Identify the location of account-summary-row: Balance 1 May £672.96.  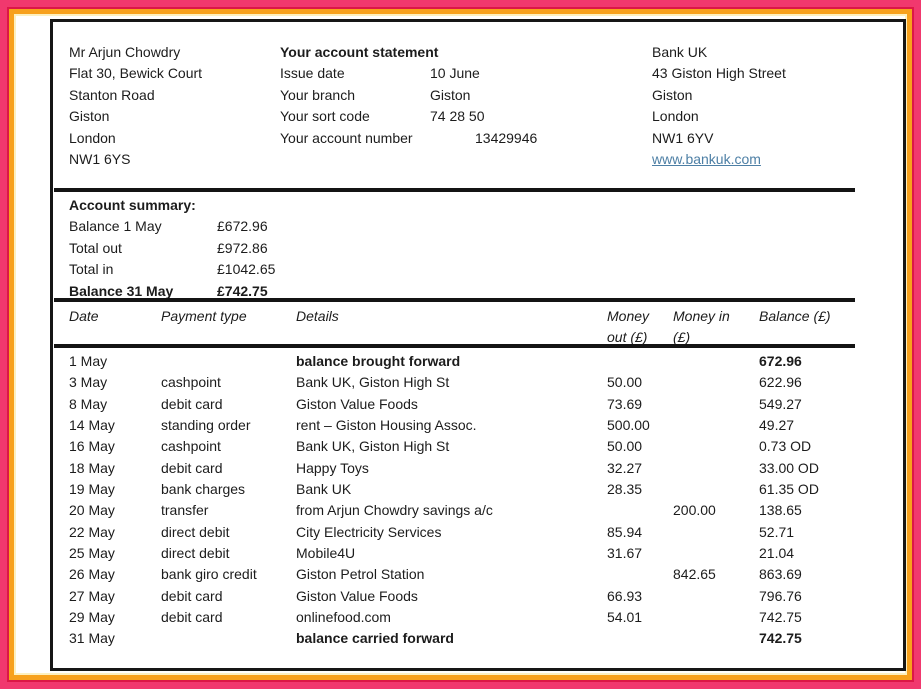
(168, 226).